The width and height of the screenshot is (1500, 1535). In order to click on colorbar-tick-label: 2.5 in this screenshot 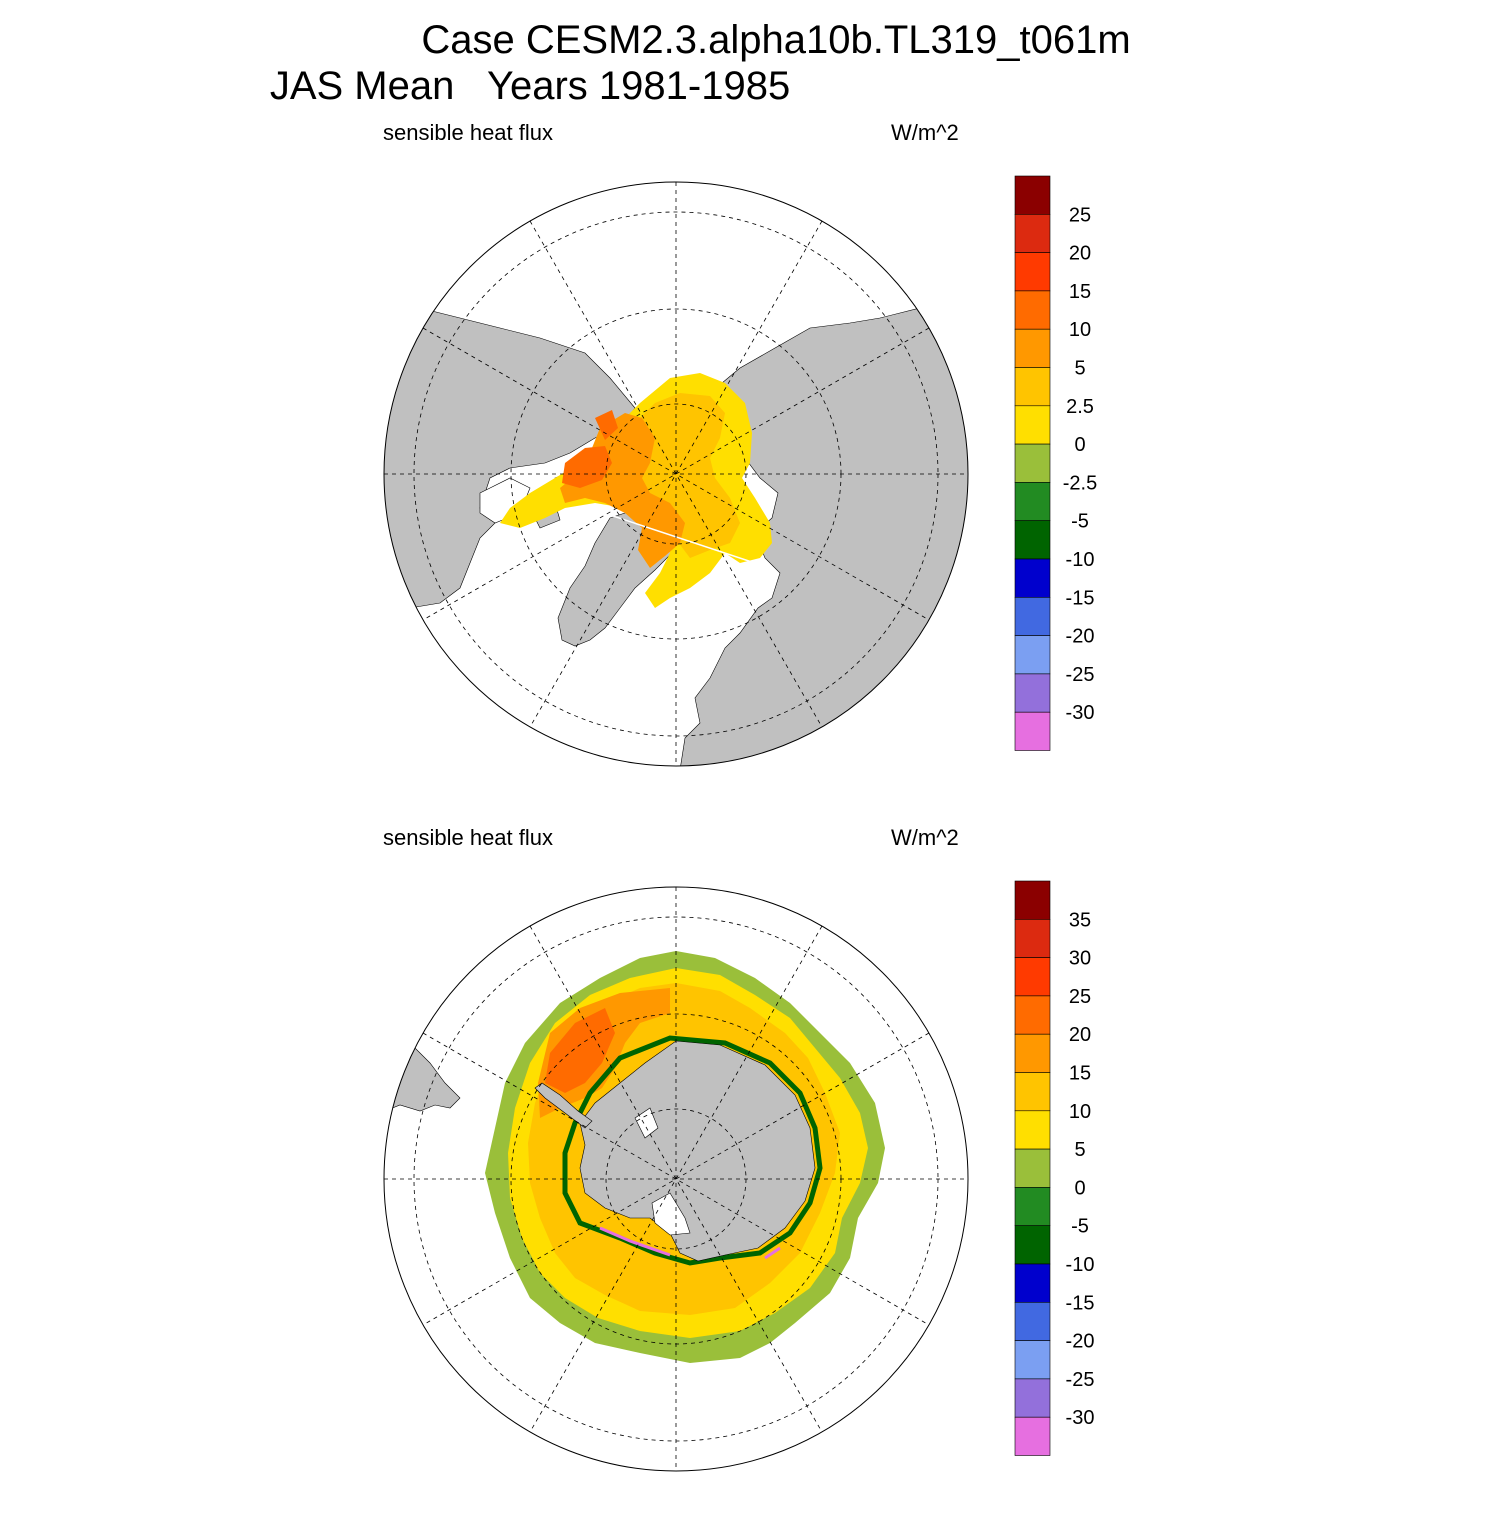, I will do `click(1080, 407)`.